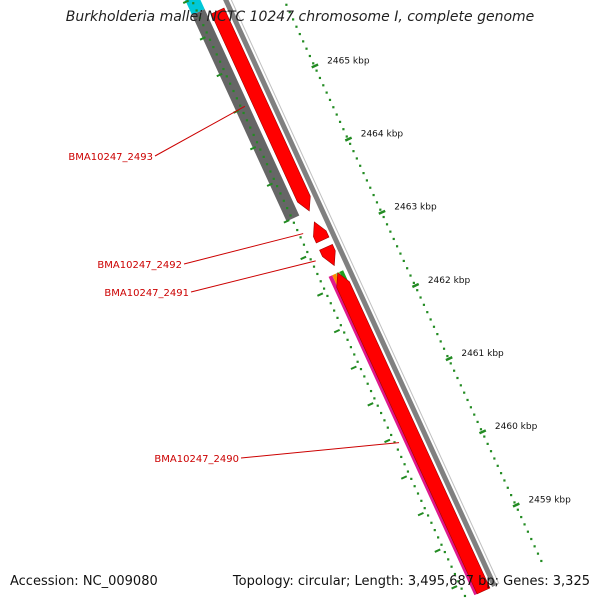  Describe the element at coordinates (482, 354) in the screenshot. I see `tick-label: 2461 kbp` at that location.